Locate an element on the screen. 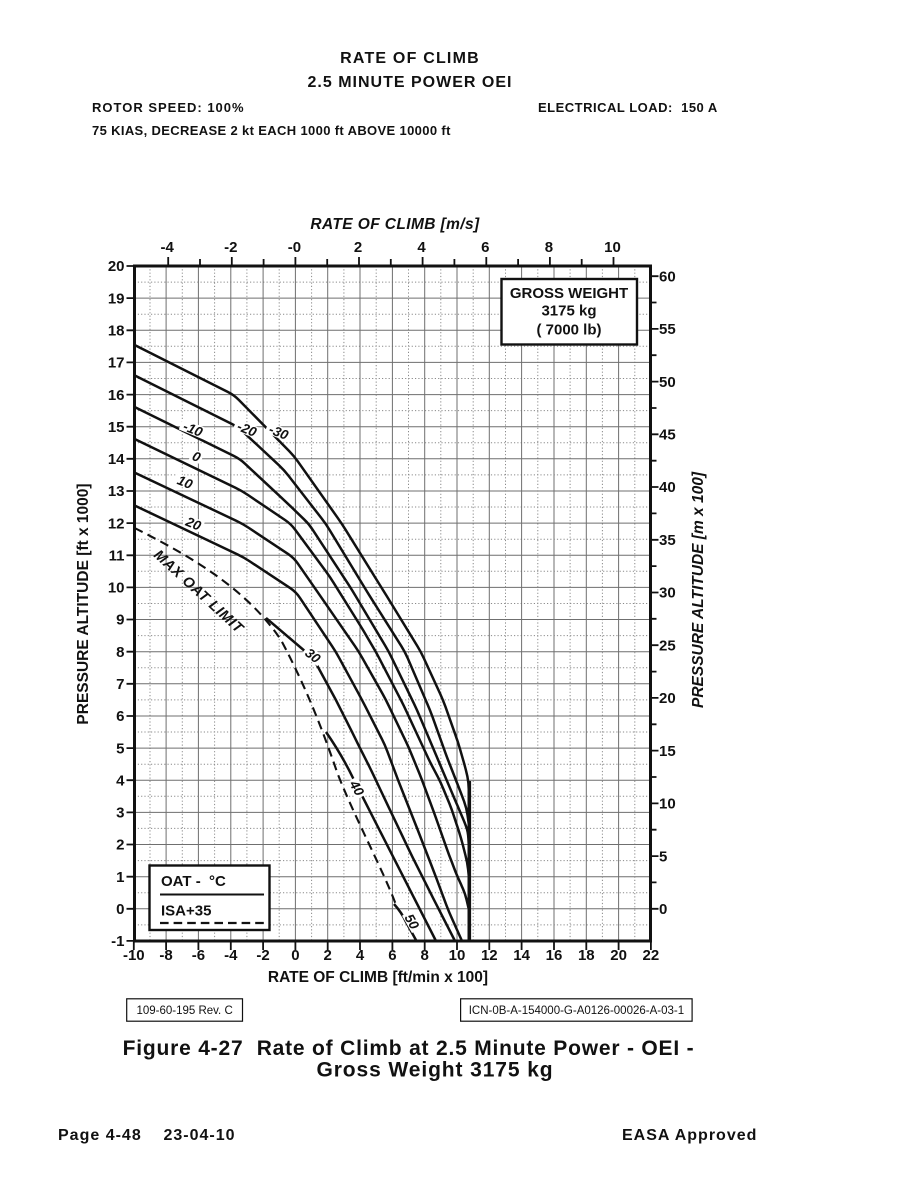 The height and width of the screenshot is (1198, 911). svg-text: 9 is located at coordinates (120, 620).